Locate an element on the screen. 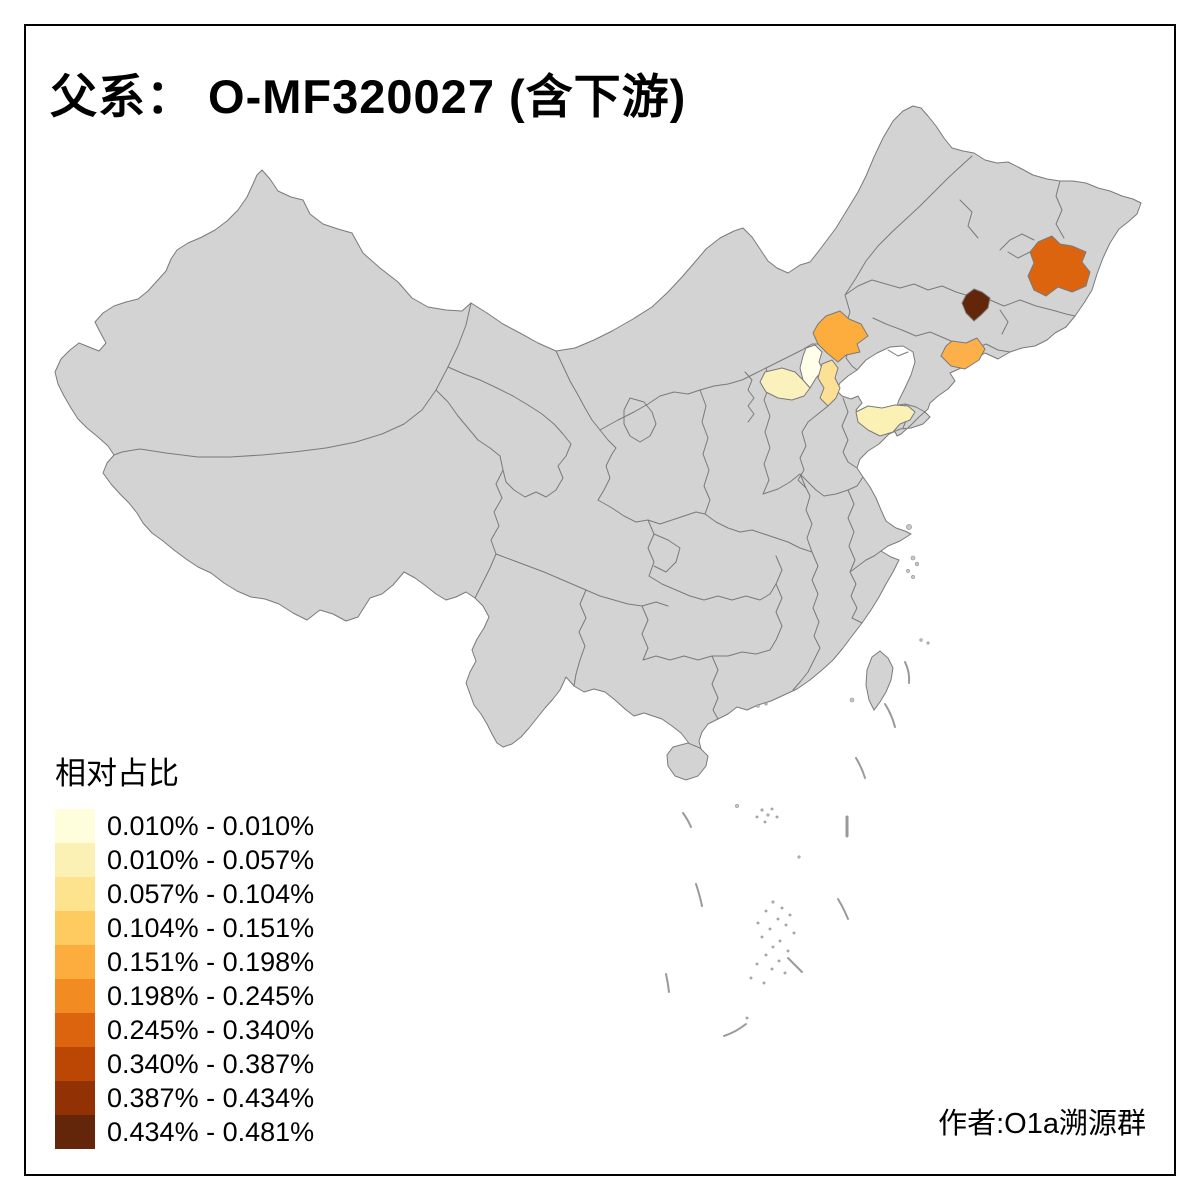  south-china-sea-islands is located at coordinates (832, 772).